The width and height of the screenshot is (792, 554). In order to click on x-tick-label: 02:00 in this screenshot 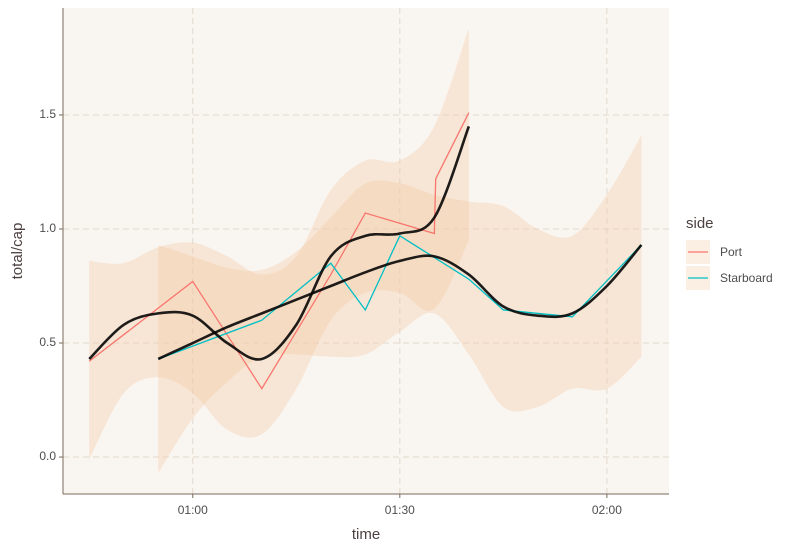, I will do `click(607, 510)`.